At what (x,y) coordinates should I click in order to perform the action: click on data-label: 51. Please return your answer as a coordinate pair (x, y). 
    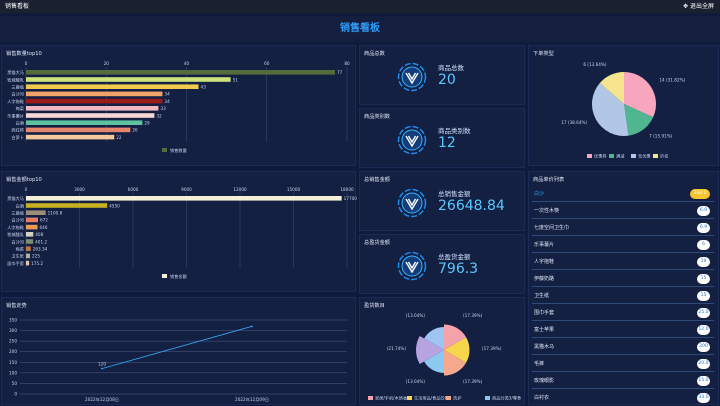
    Looking at the image, I should click on (236, 79).